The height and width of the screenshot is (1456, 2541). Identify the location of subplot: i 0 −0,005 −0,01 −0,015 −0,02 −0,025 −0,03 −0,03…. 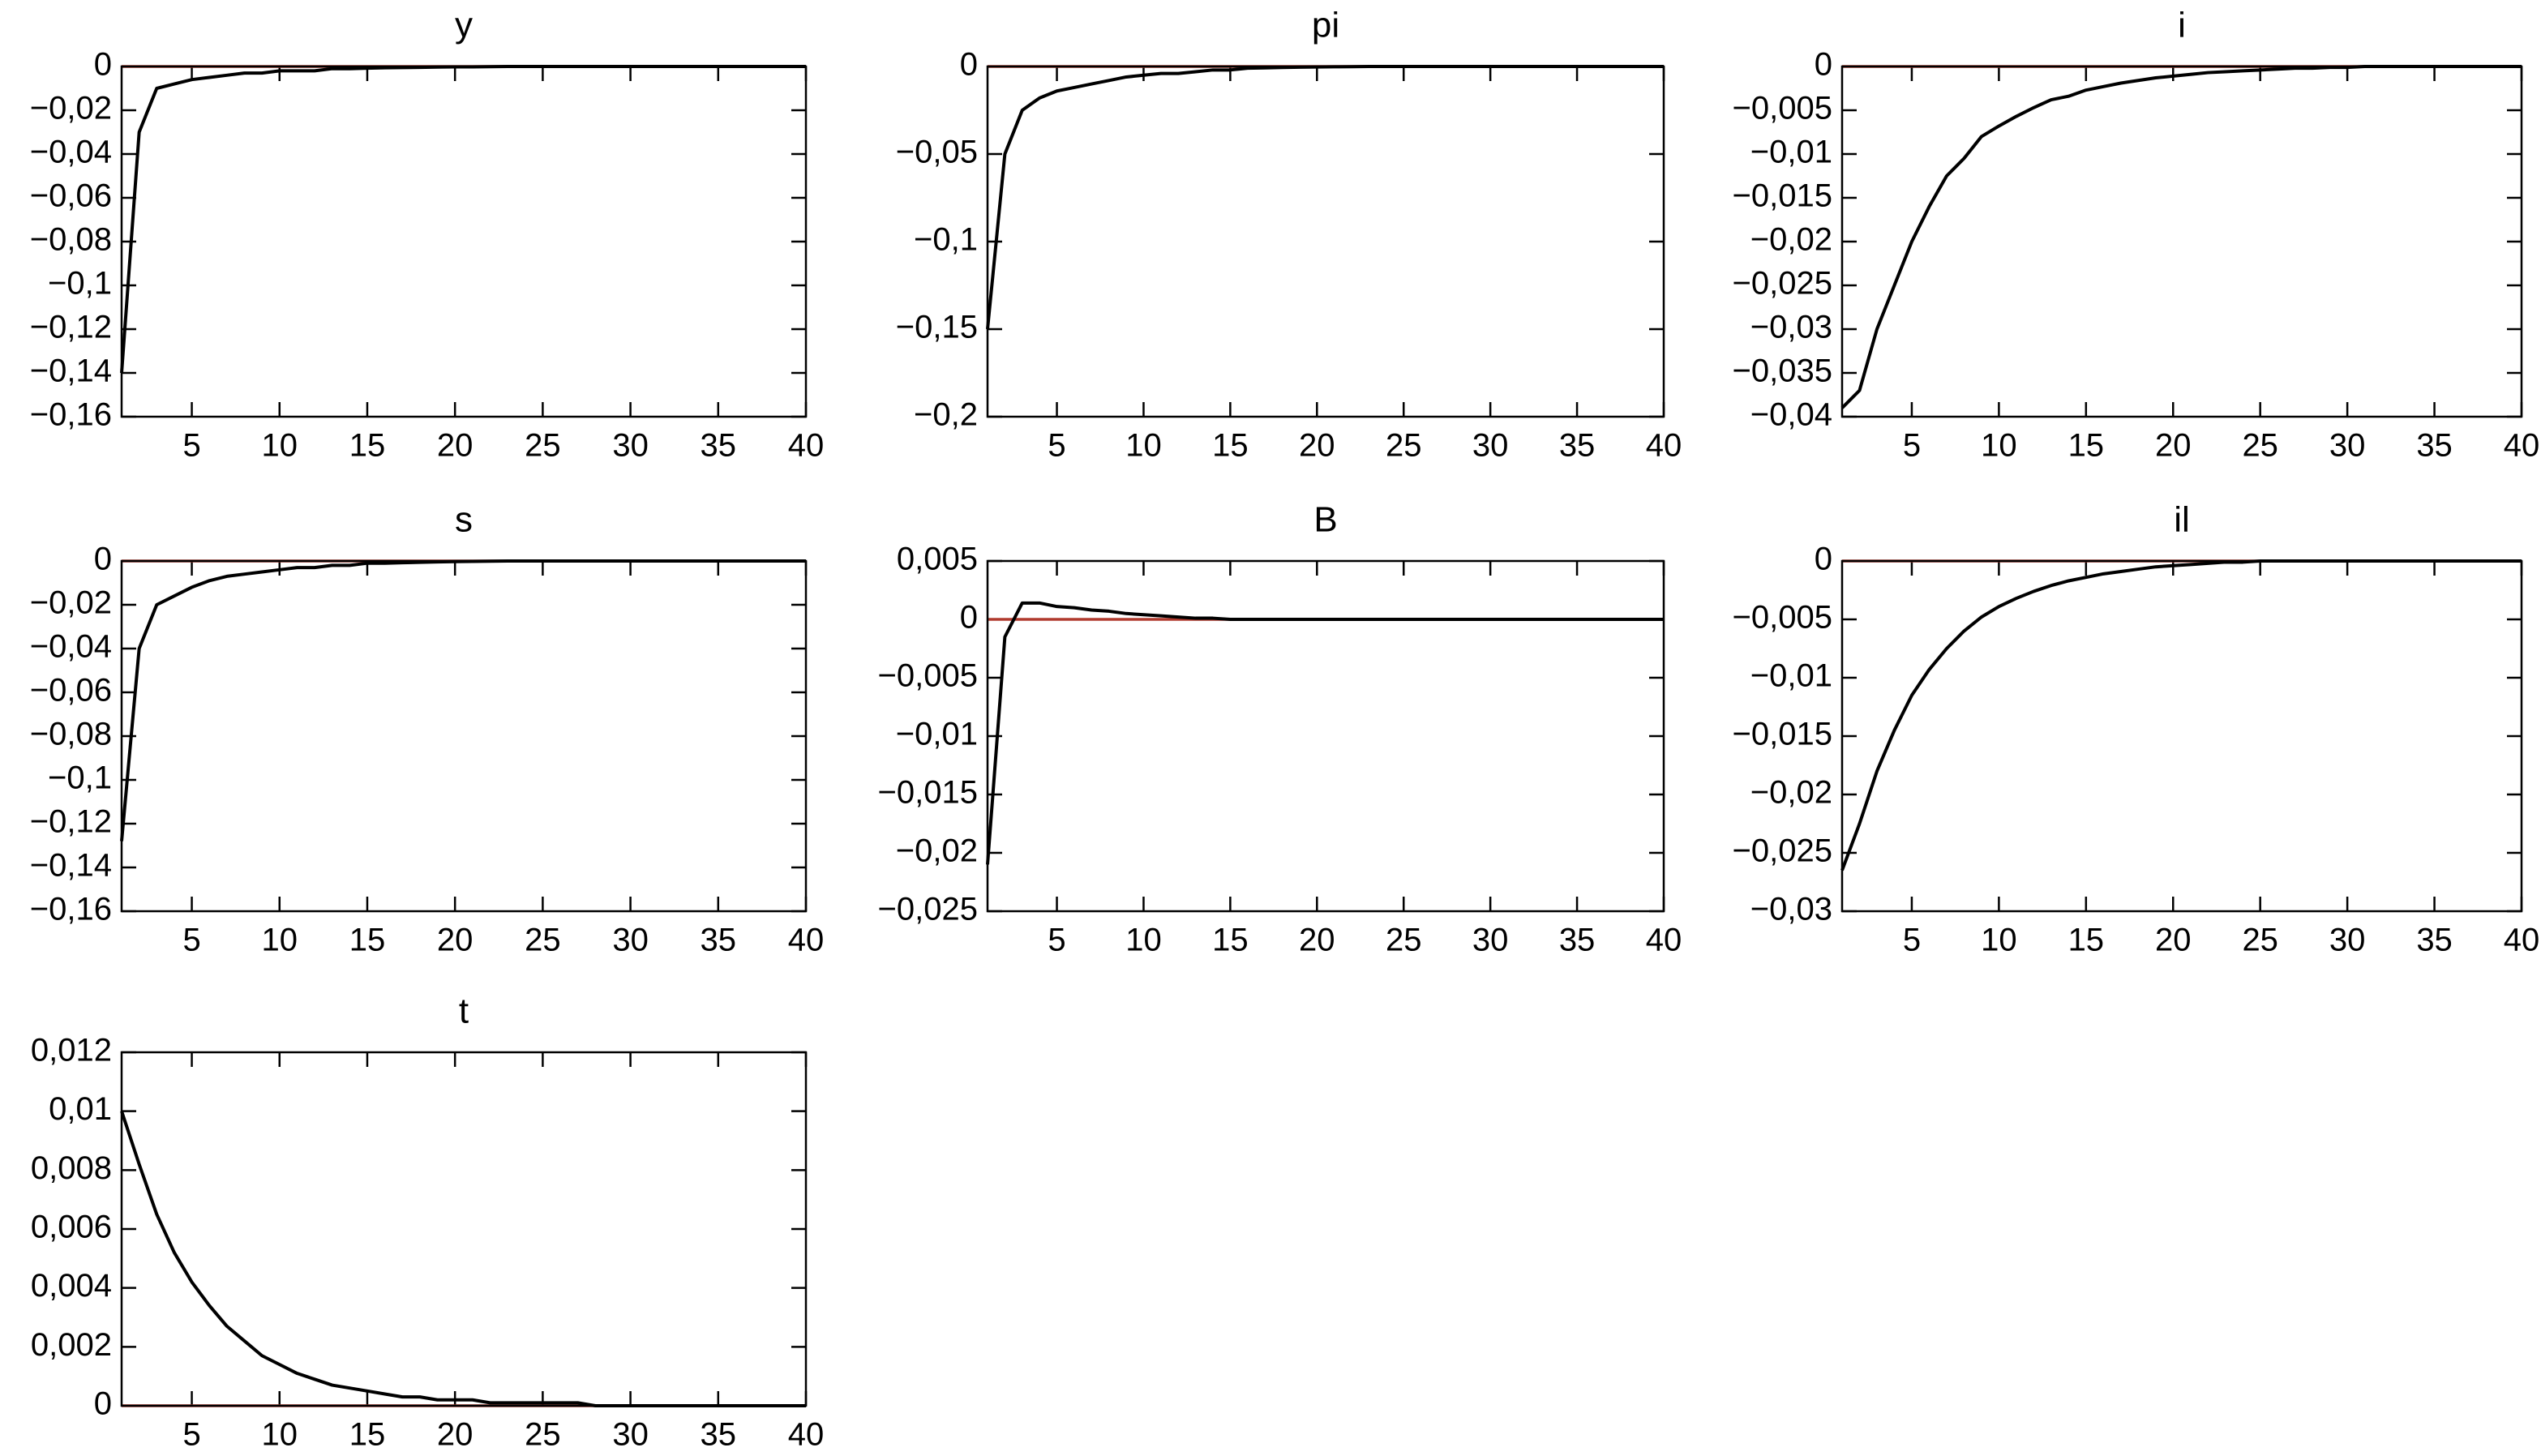
(2136, 235).